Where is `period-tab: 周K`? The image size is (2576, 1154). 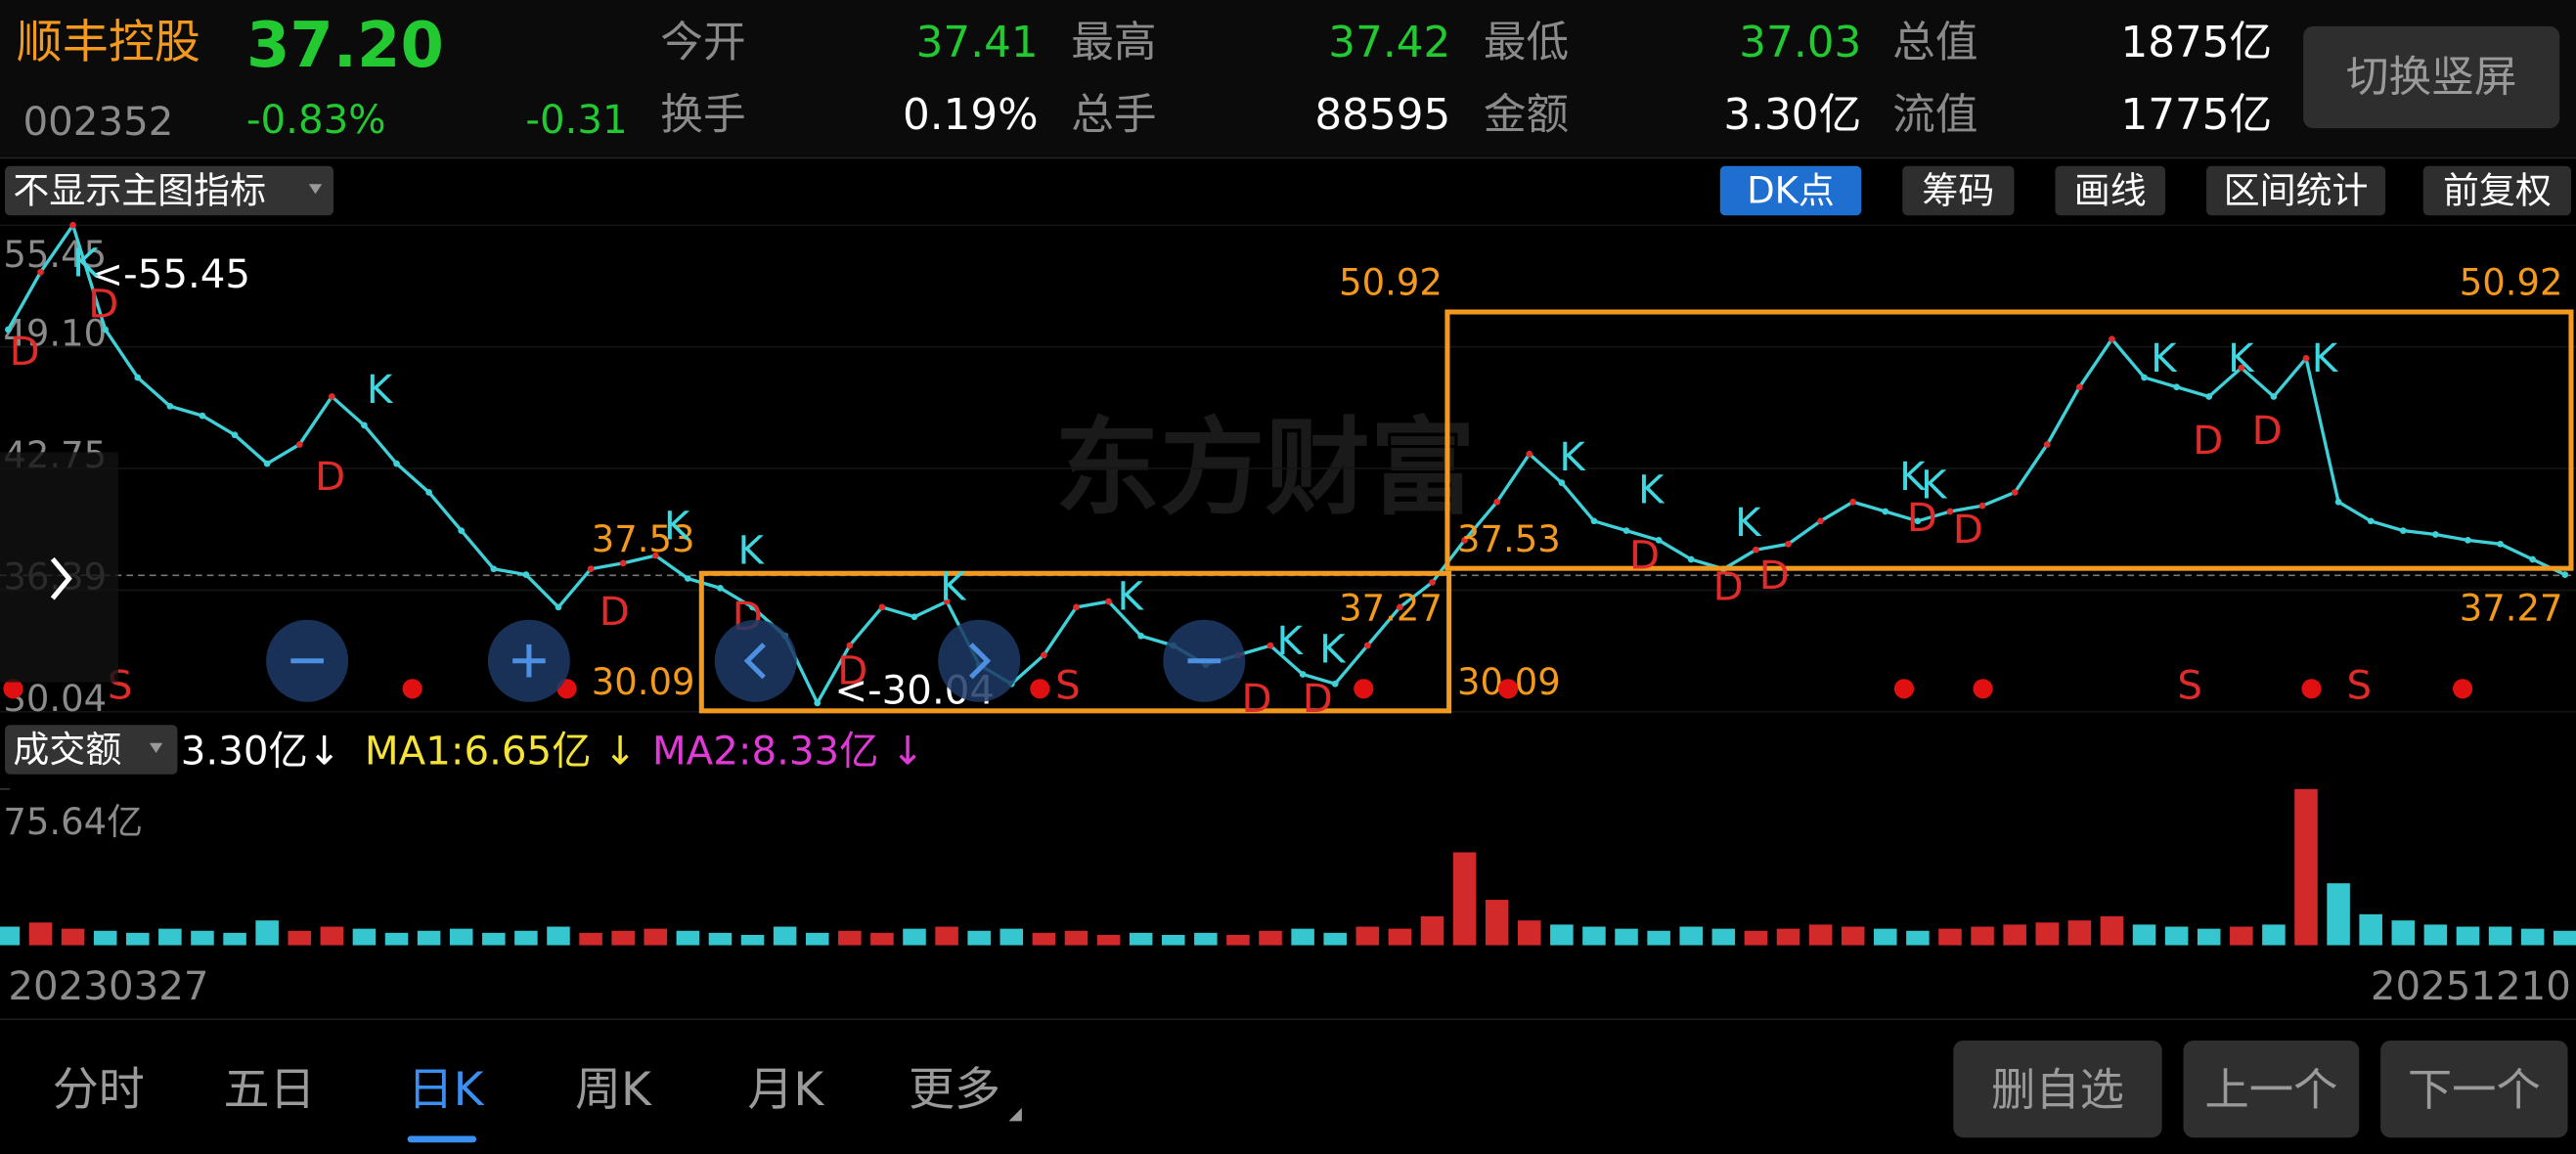 period-tab: 周K is located at coordinates (613, 1090).